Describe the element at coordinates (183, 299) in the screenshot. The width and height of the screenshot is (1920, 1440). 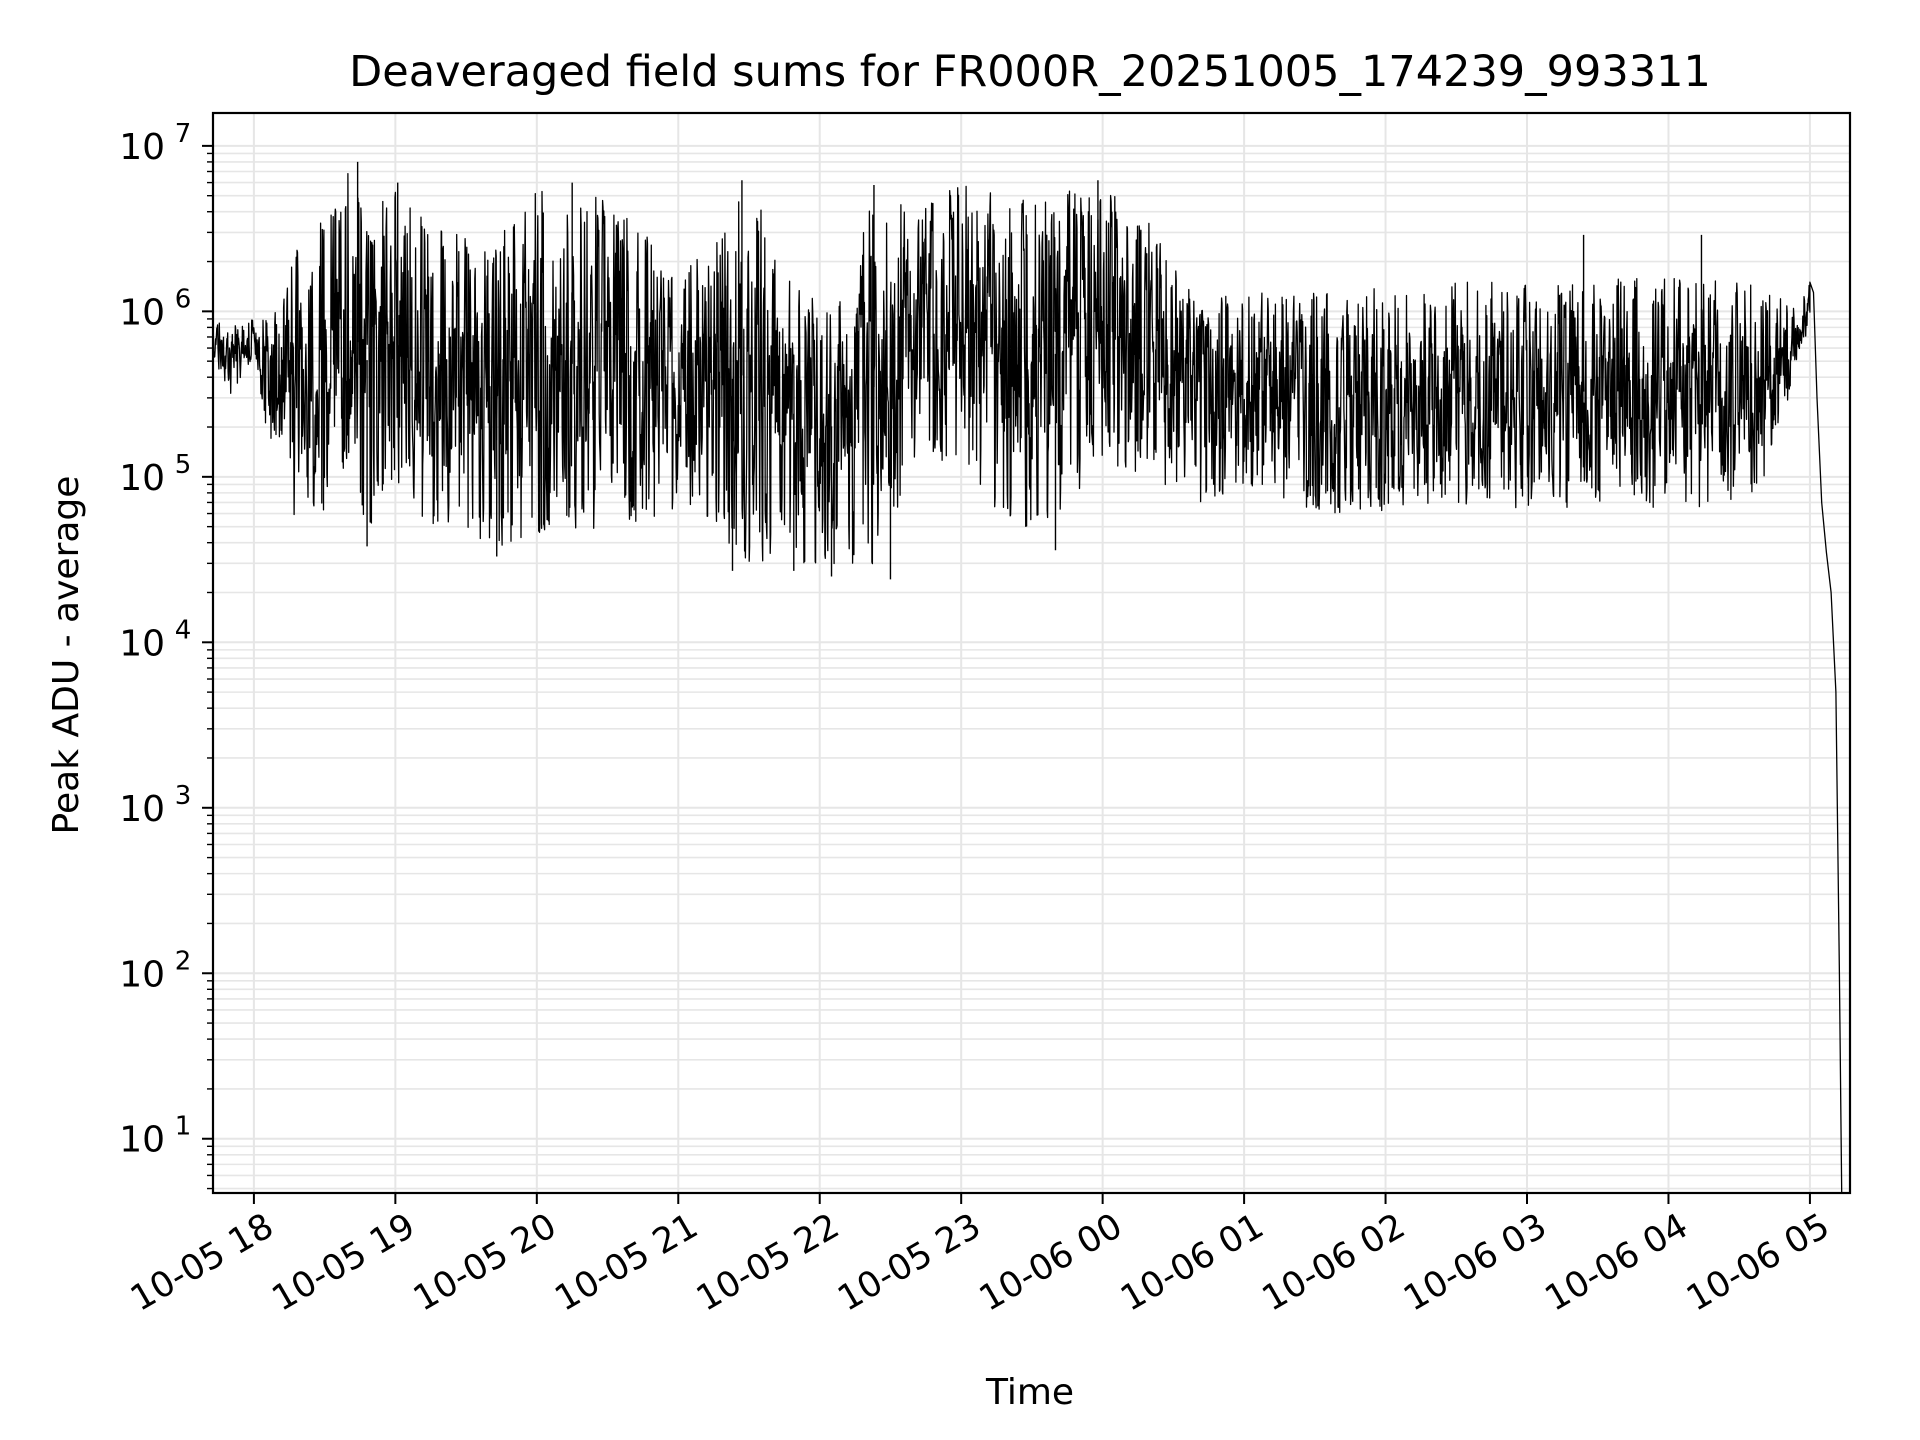
I see `y-tick-label-exponent: 6` at that location.